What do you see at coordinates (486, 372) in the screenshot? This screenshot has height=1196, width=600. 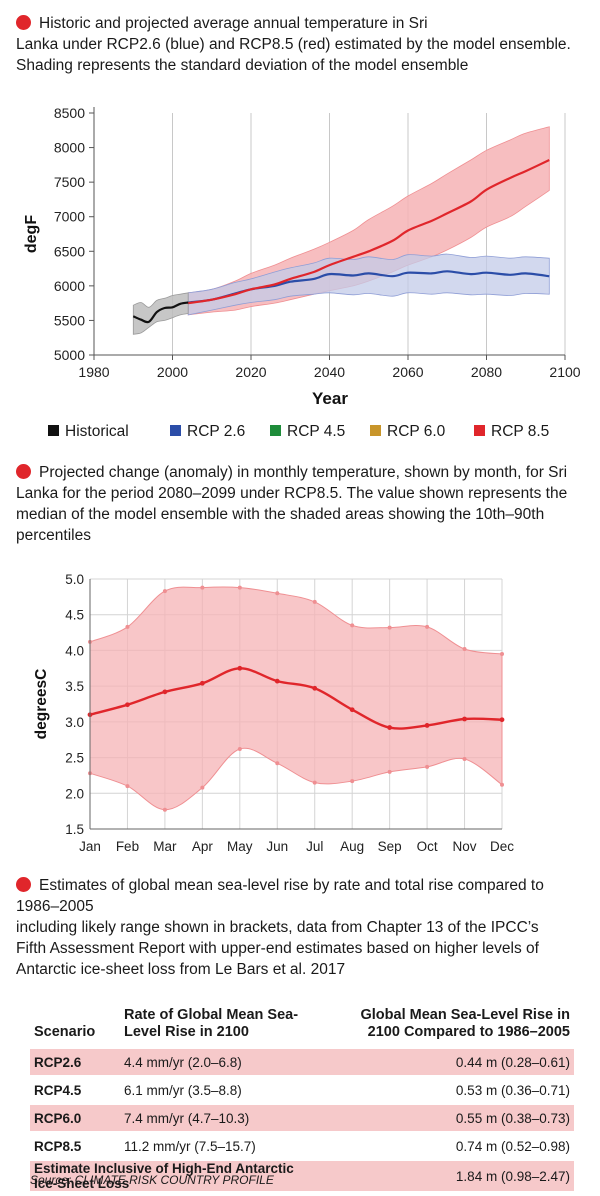 I see `x-tick-label: 2080` at bounding box center [486, 372].